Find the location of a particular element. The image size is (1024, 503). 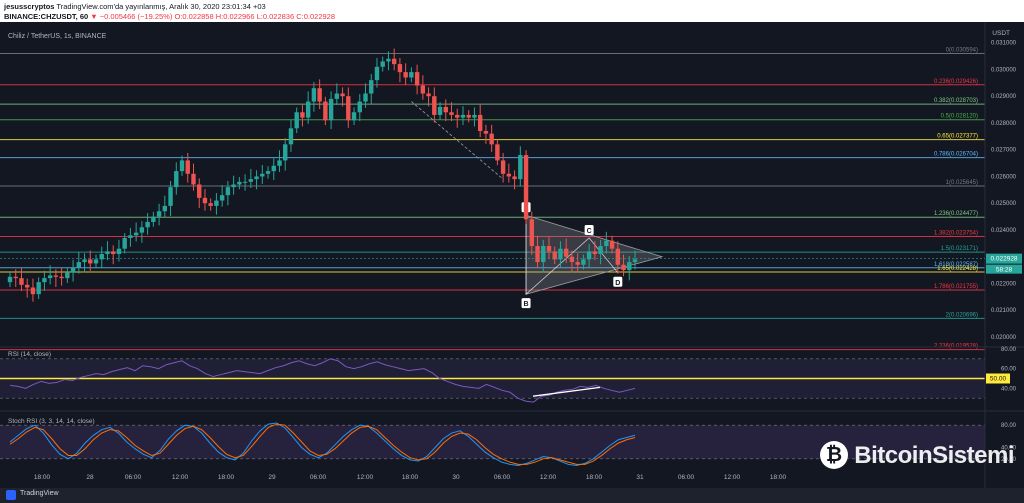

tradingview-brand: TradingView is located at coordinates (39, 493).